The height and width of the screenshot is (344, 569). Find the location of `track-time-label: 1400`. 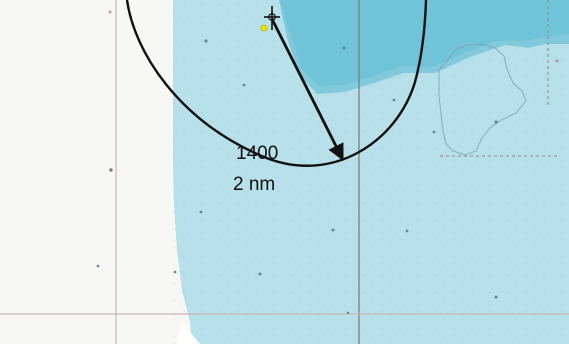

track-time-label: 1400 is located at coordinates (257, 153).